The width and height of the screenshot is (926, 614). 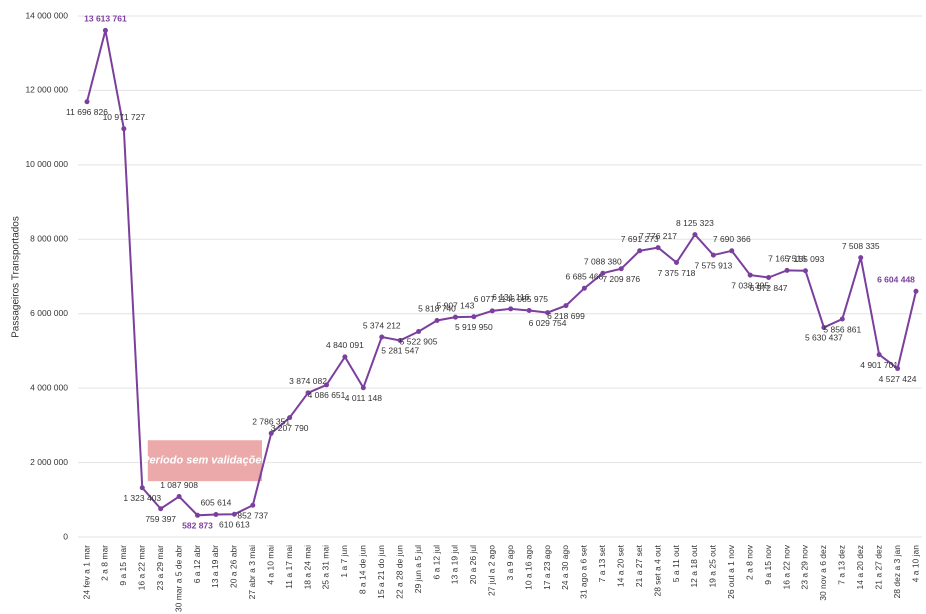 What do you see at coordinates (142, 568) in the screenshot?
I see `x-tick-label: 16 a 22 mar` at bounding box center [142, 568].